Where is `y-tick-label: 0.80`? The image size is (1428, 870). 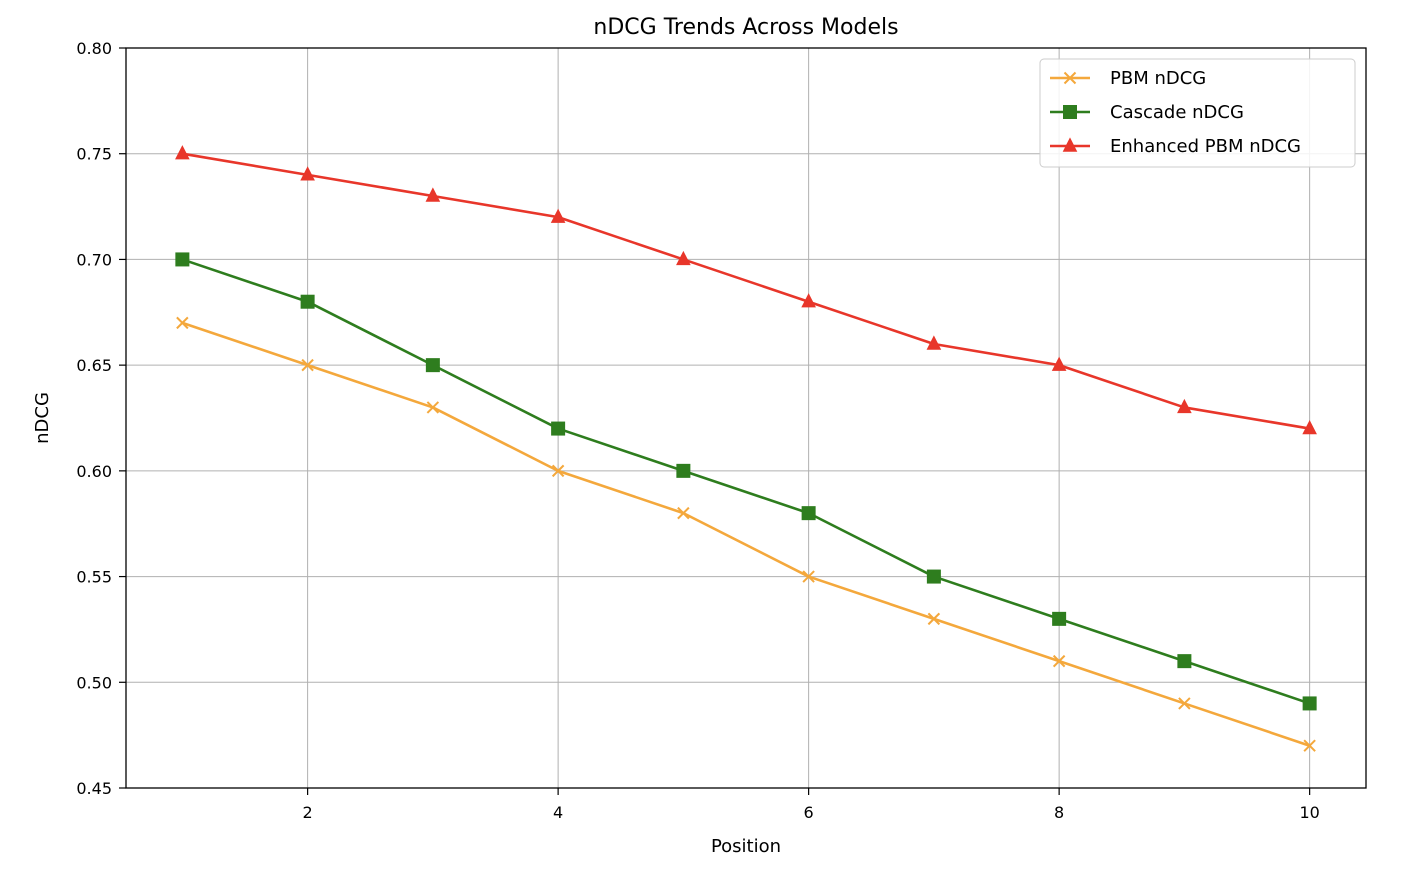
y-tick-label: 0.80 is located at coordinates (94, 48).